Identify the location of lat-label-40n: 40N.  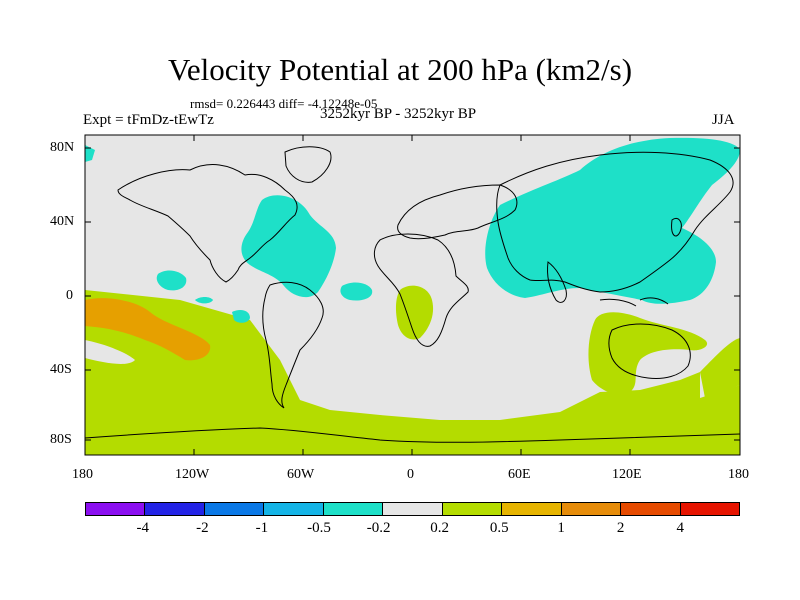
(62, 221).